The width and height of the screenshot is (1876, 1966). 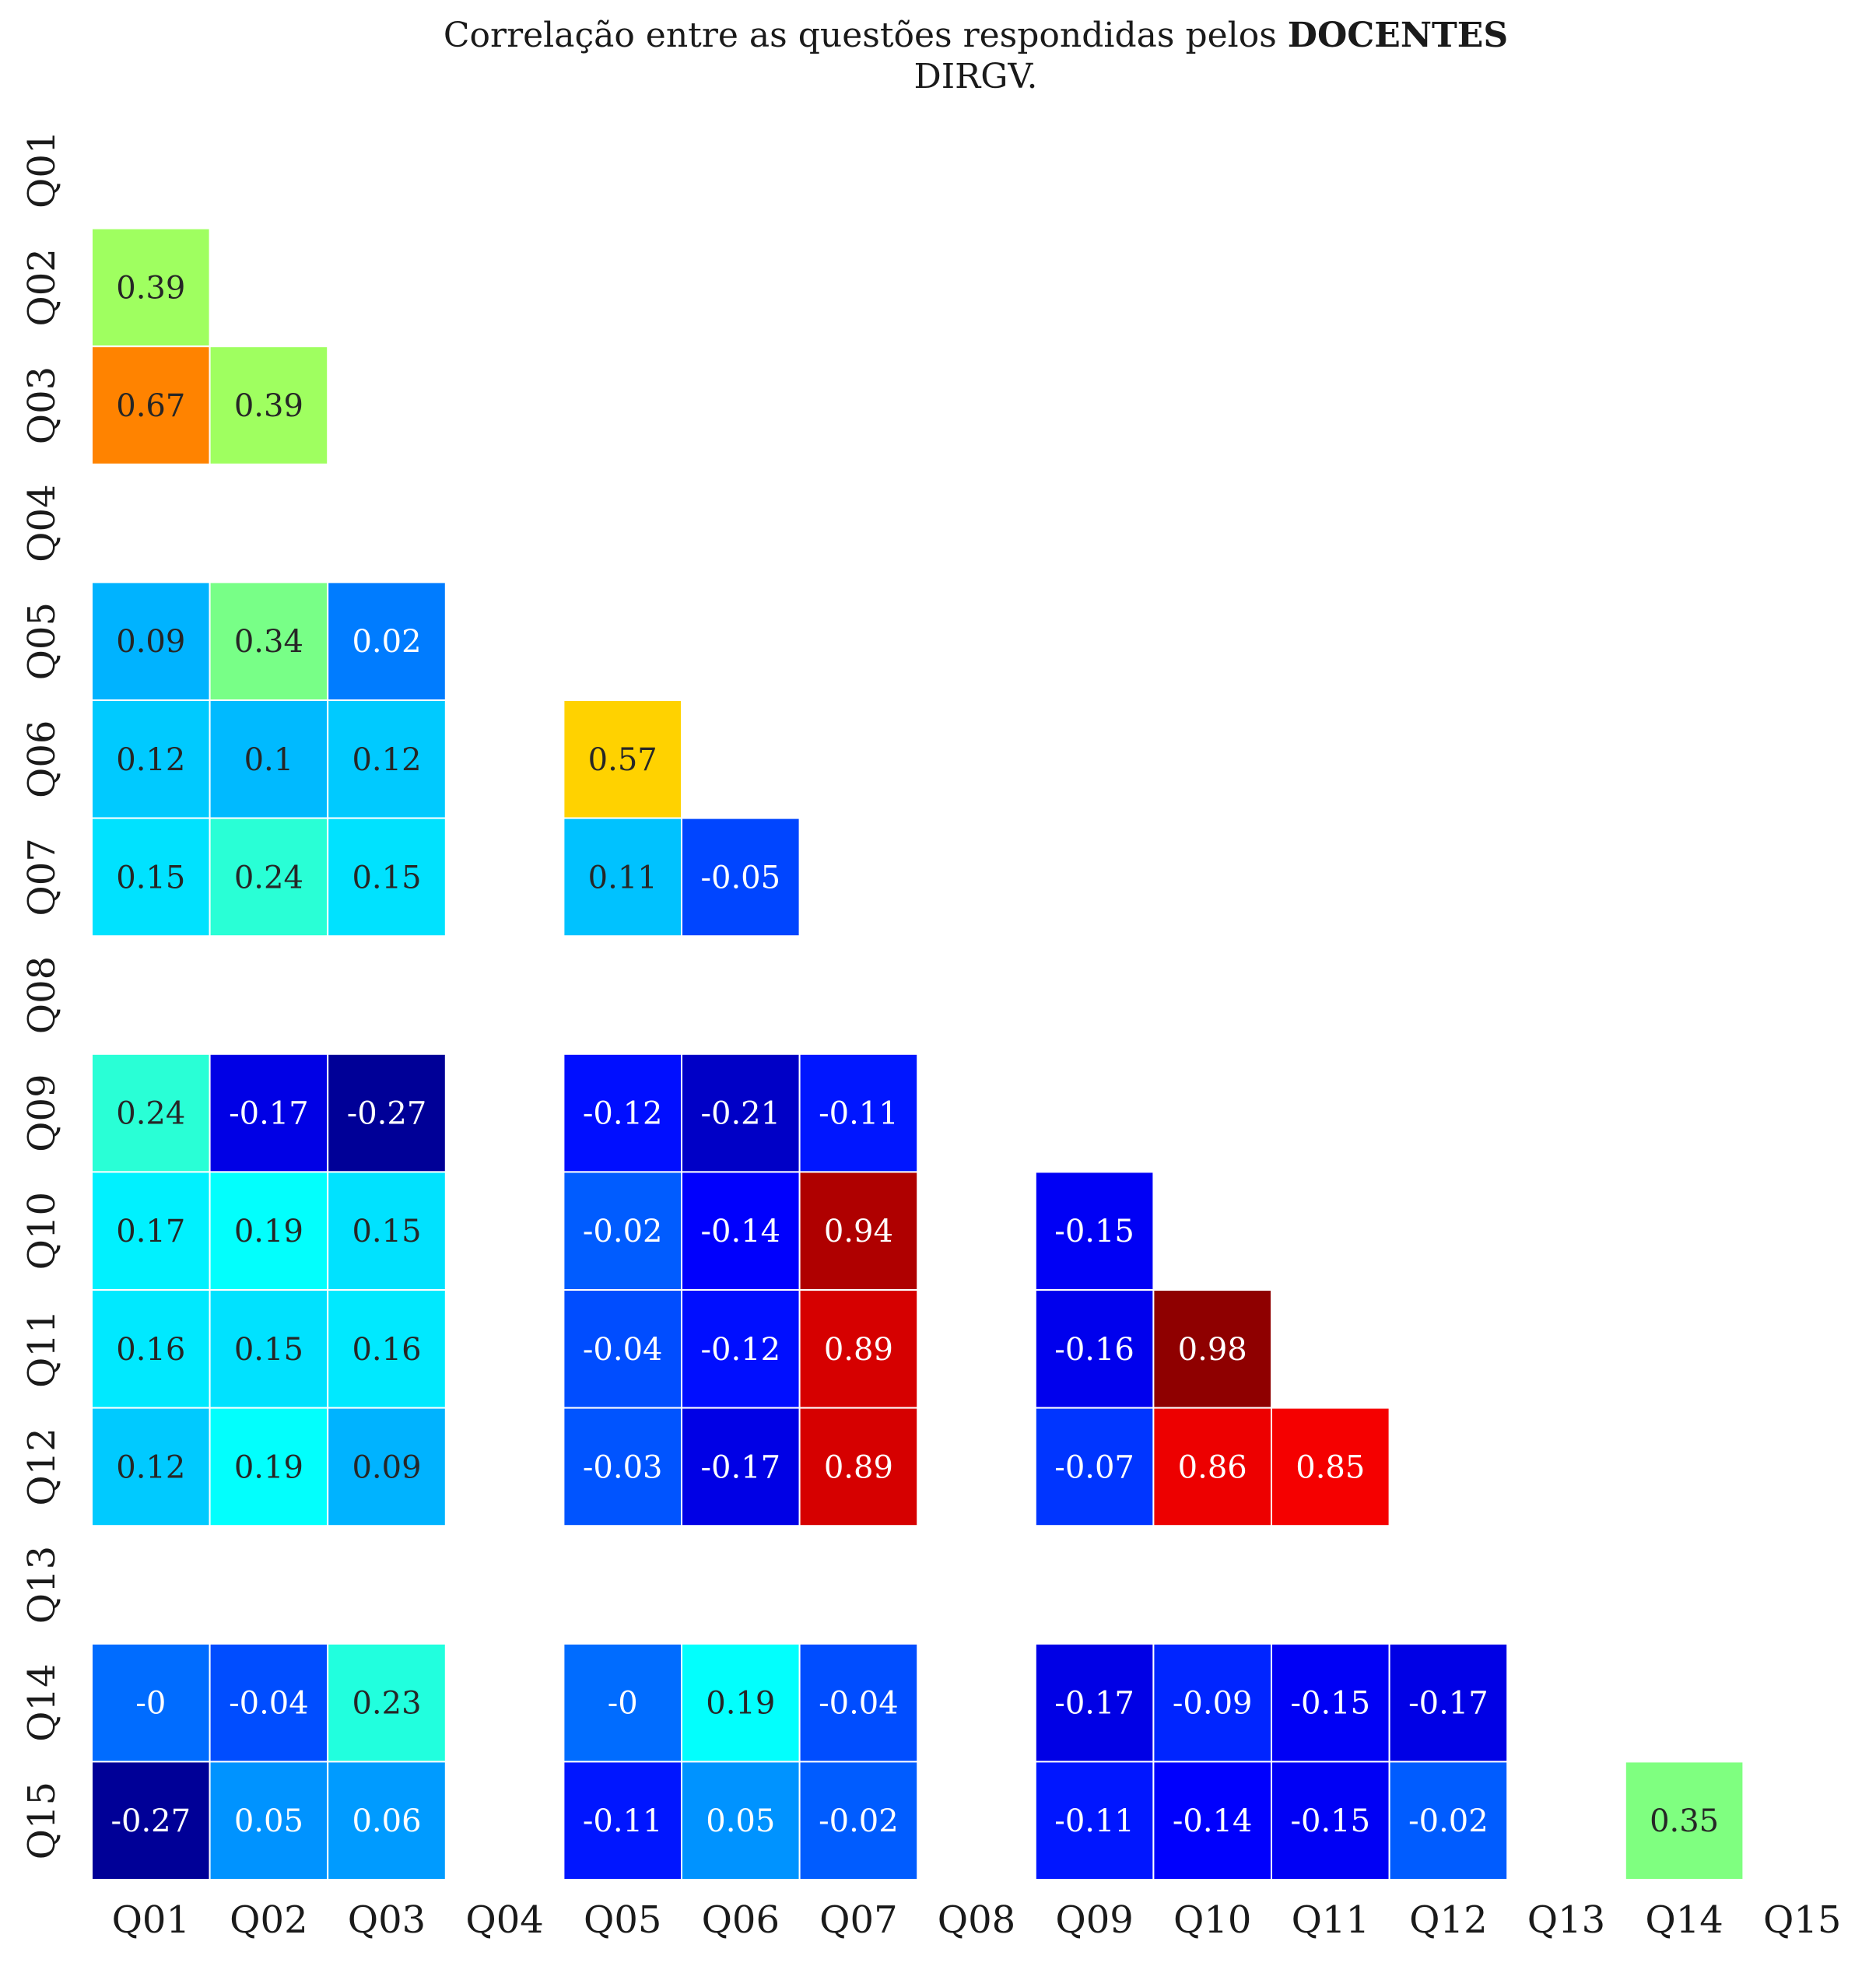 I want to click on cell-Q05-Q02, so click(x=269, y=641).